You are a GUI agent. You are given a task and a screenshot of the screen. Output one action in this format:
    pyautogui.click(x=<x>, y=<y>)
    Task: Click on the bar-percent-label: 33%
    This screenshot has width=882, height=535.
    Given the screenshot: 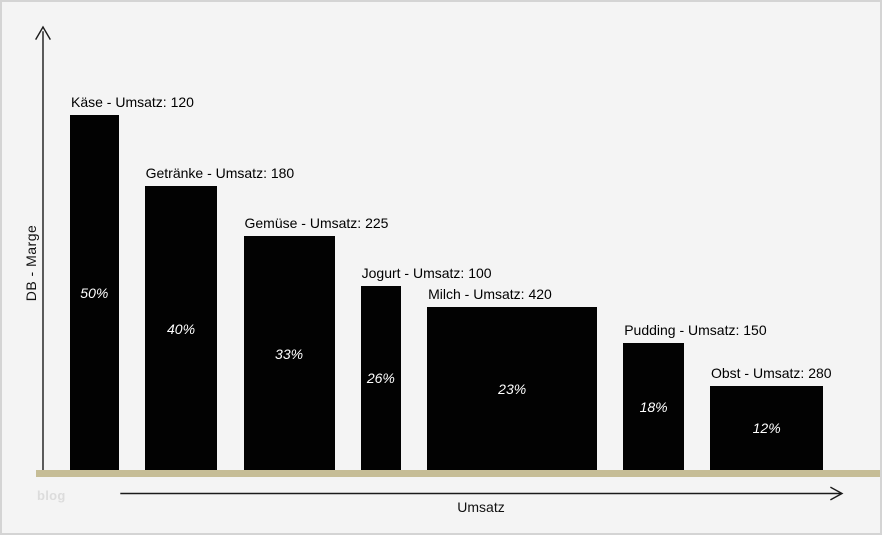 What is the action you would take?
    pyautogui.click(x=289, y=353)
    